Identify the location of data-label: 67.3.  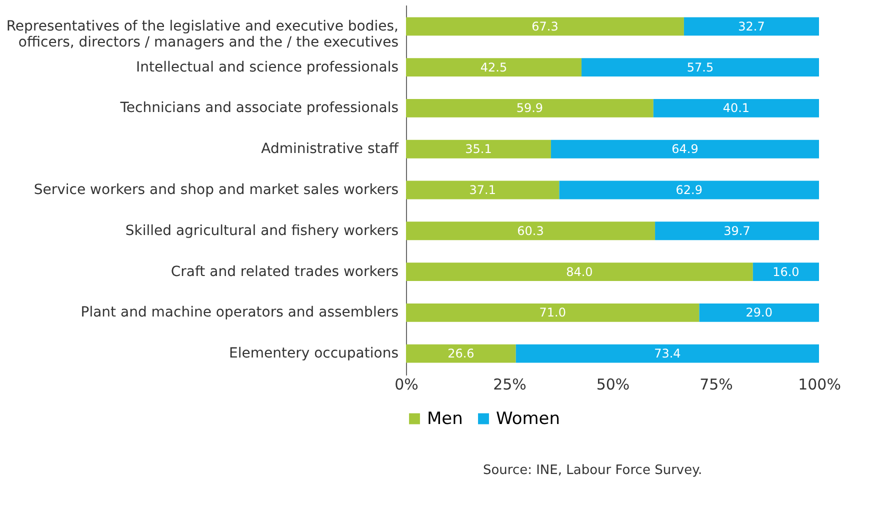
(545, 26).